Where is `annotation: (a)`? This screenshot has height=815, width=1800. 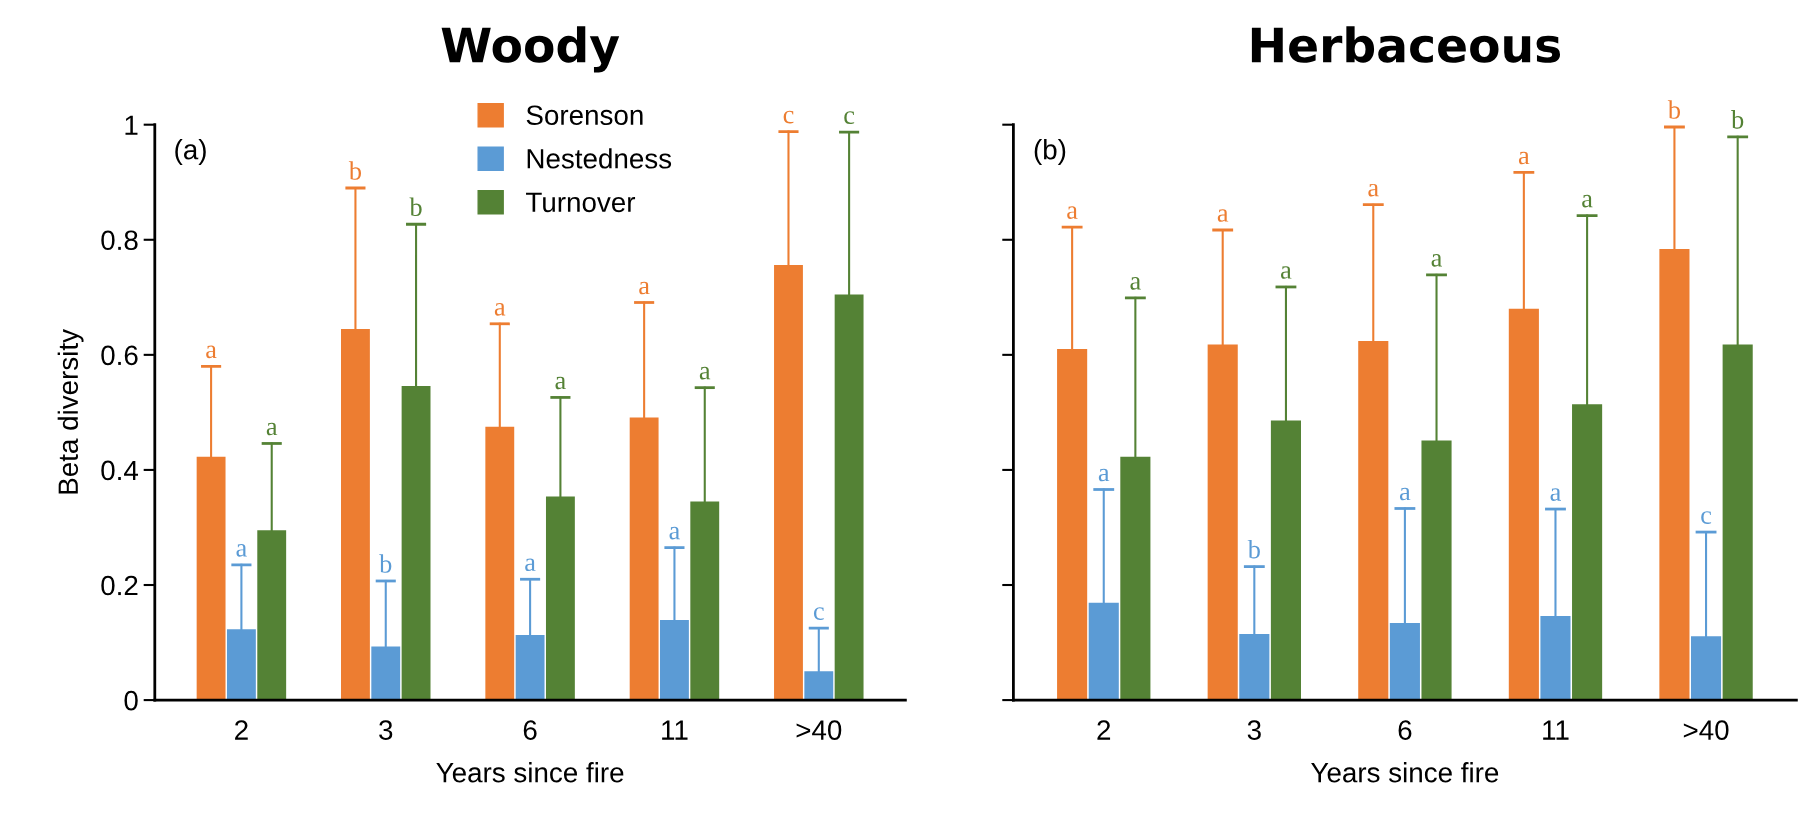
annotation: (a) is located at coordinates (190, 152).